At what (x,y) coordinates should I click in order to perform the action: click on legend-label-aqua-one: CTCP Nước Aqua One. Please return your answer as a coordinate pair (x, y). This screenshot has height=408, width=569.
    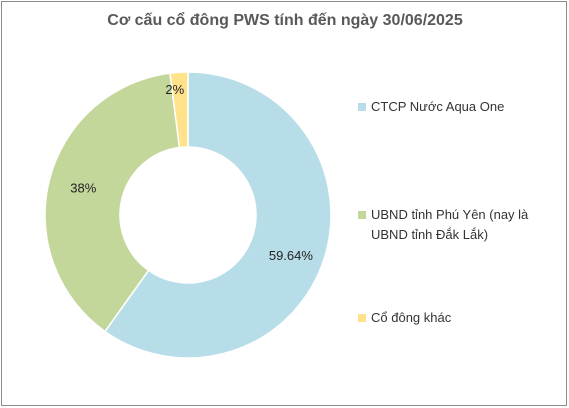
    Looking at the image, I should click on (438, 106).